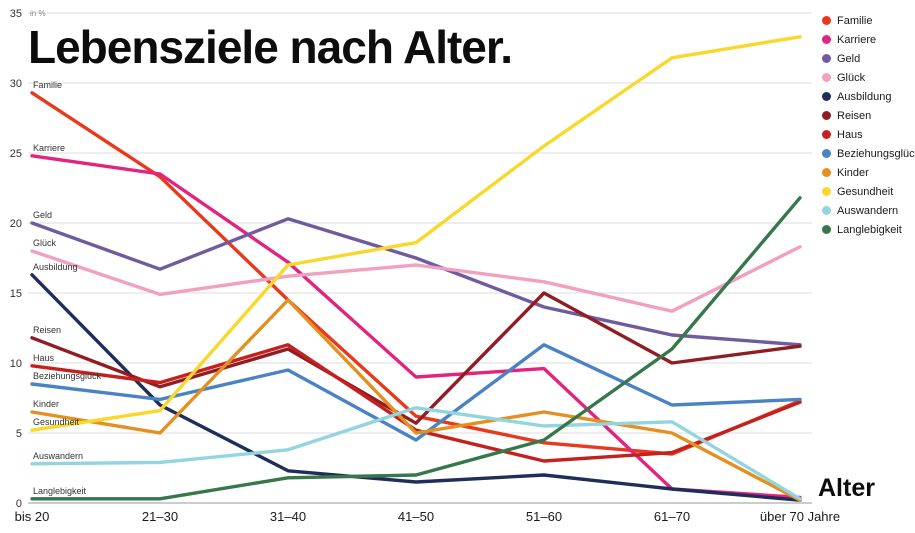  I want to click on x-axis-title: Alter, so click(846, 488).